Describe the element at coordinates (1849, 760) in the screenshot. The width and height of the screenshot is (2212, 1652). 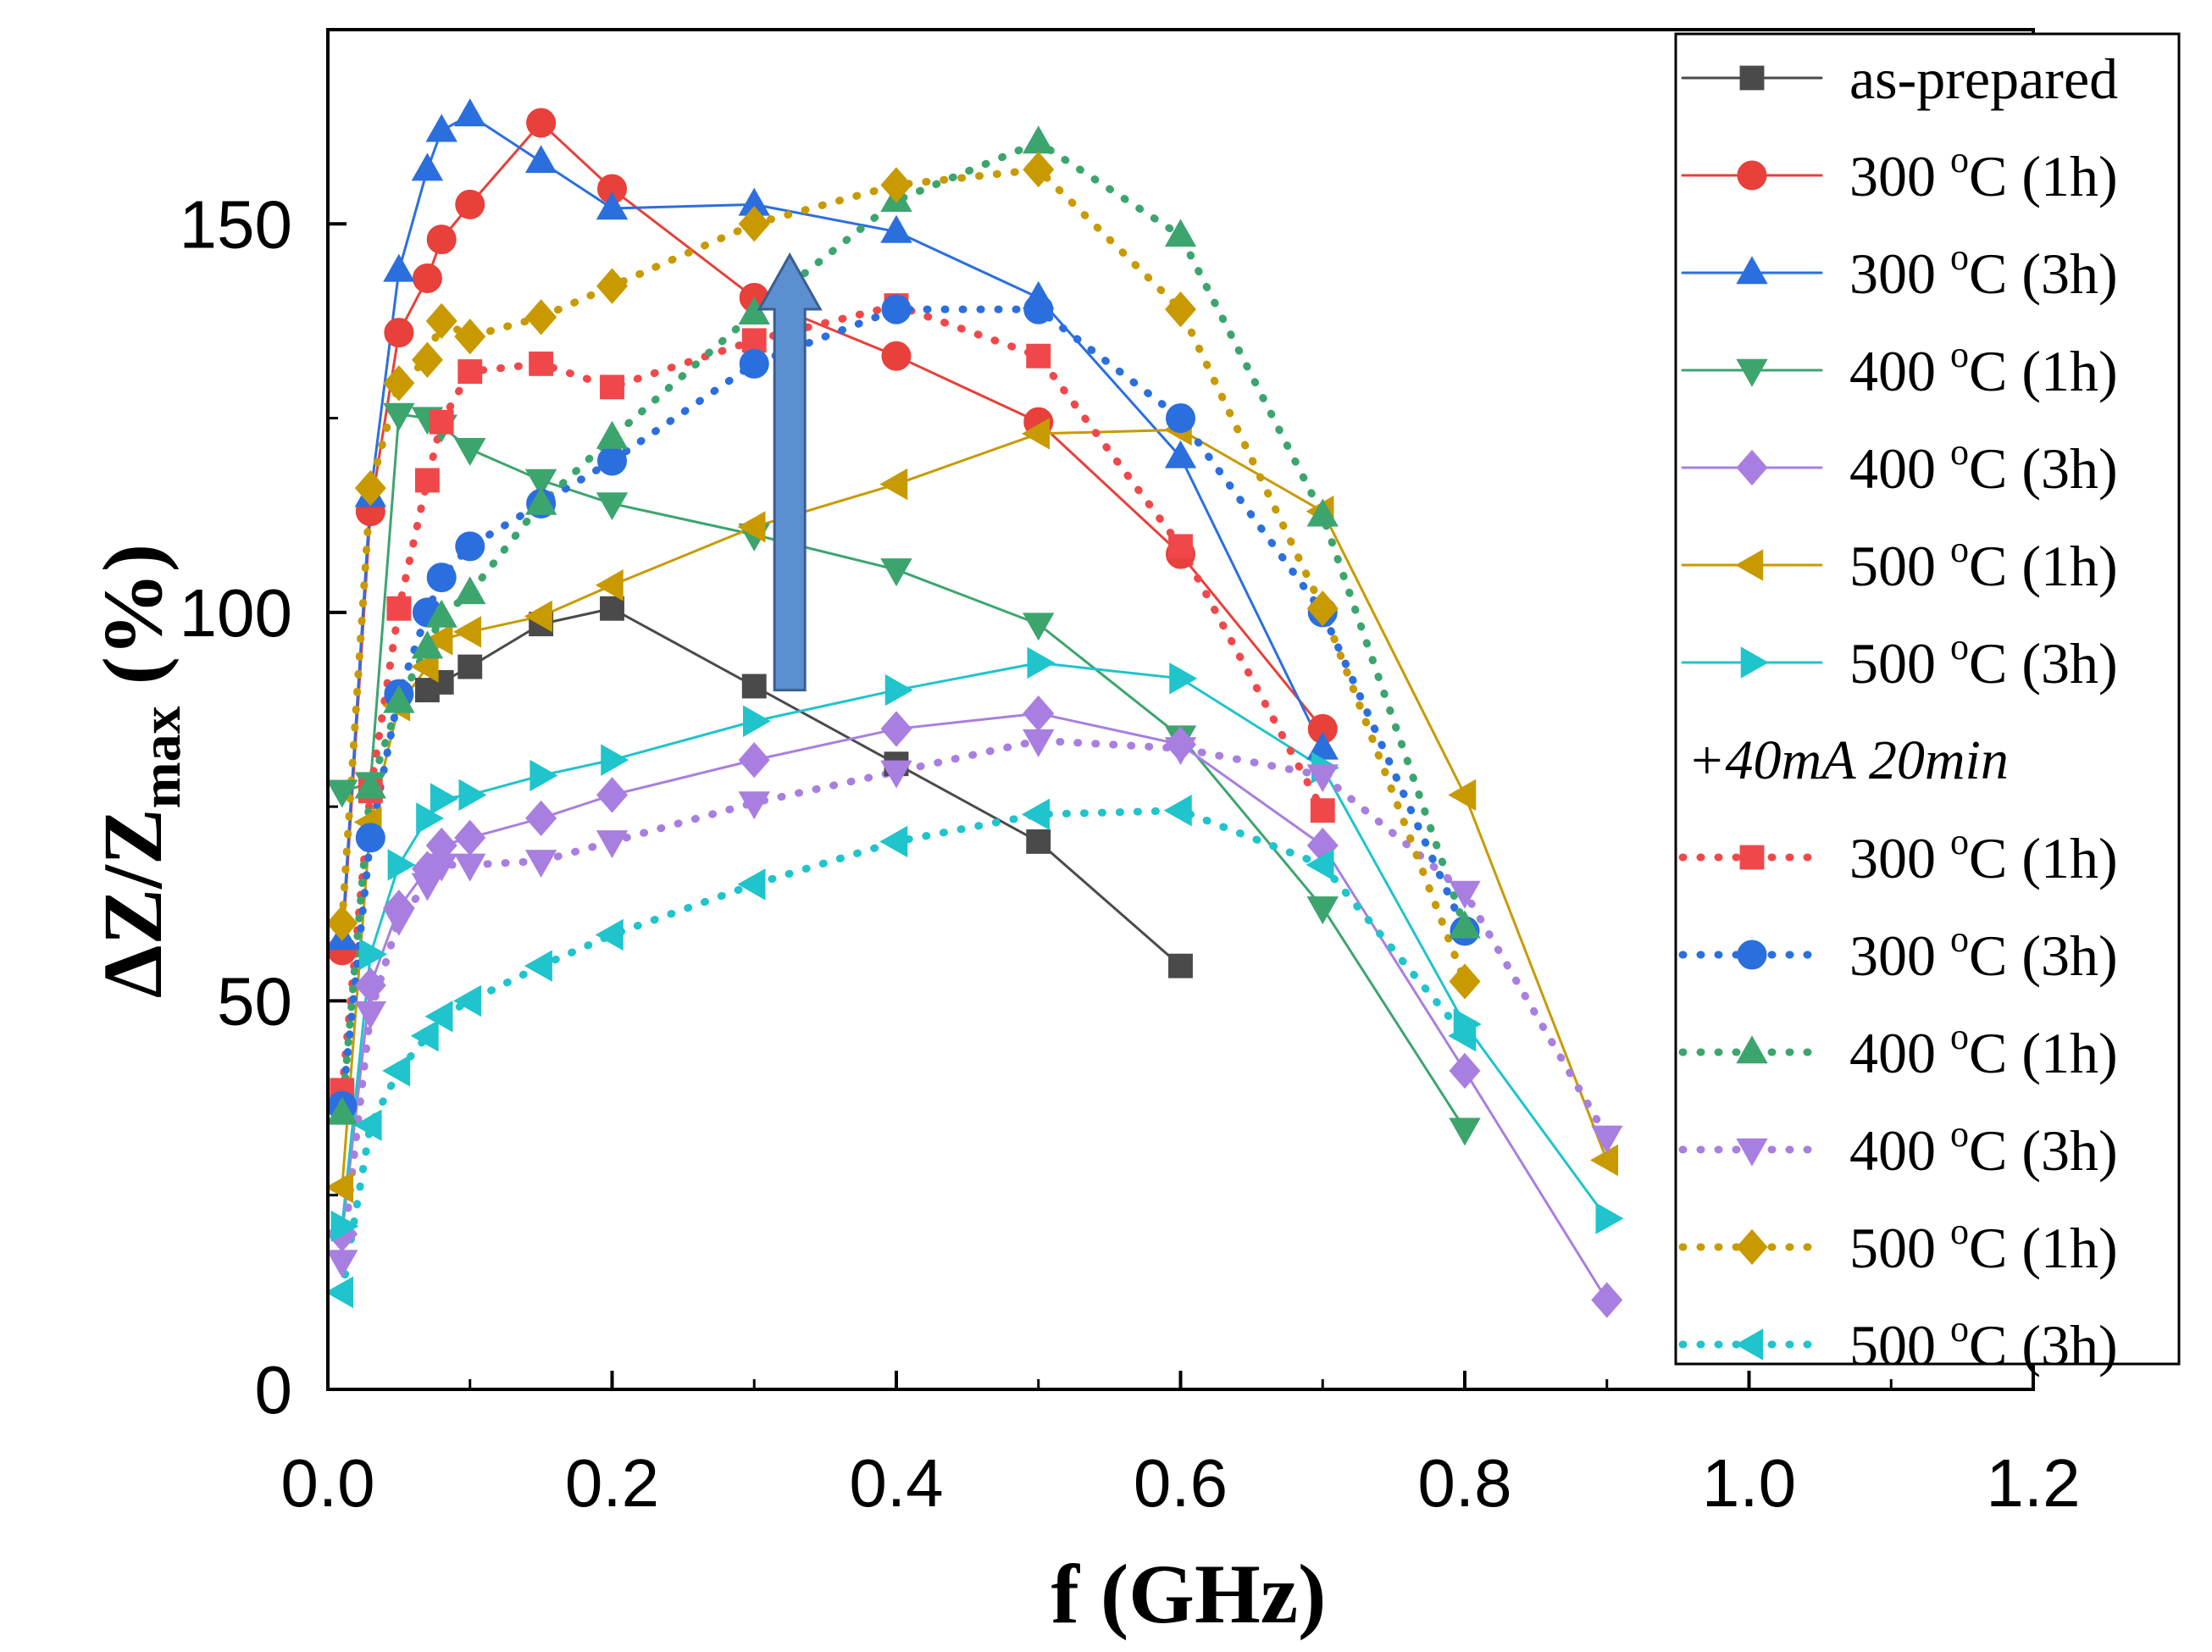
I see `legend-group-label: +40mA 20min` at that location.